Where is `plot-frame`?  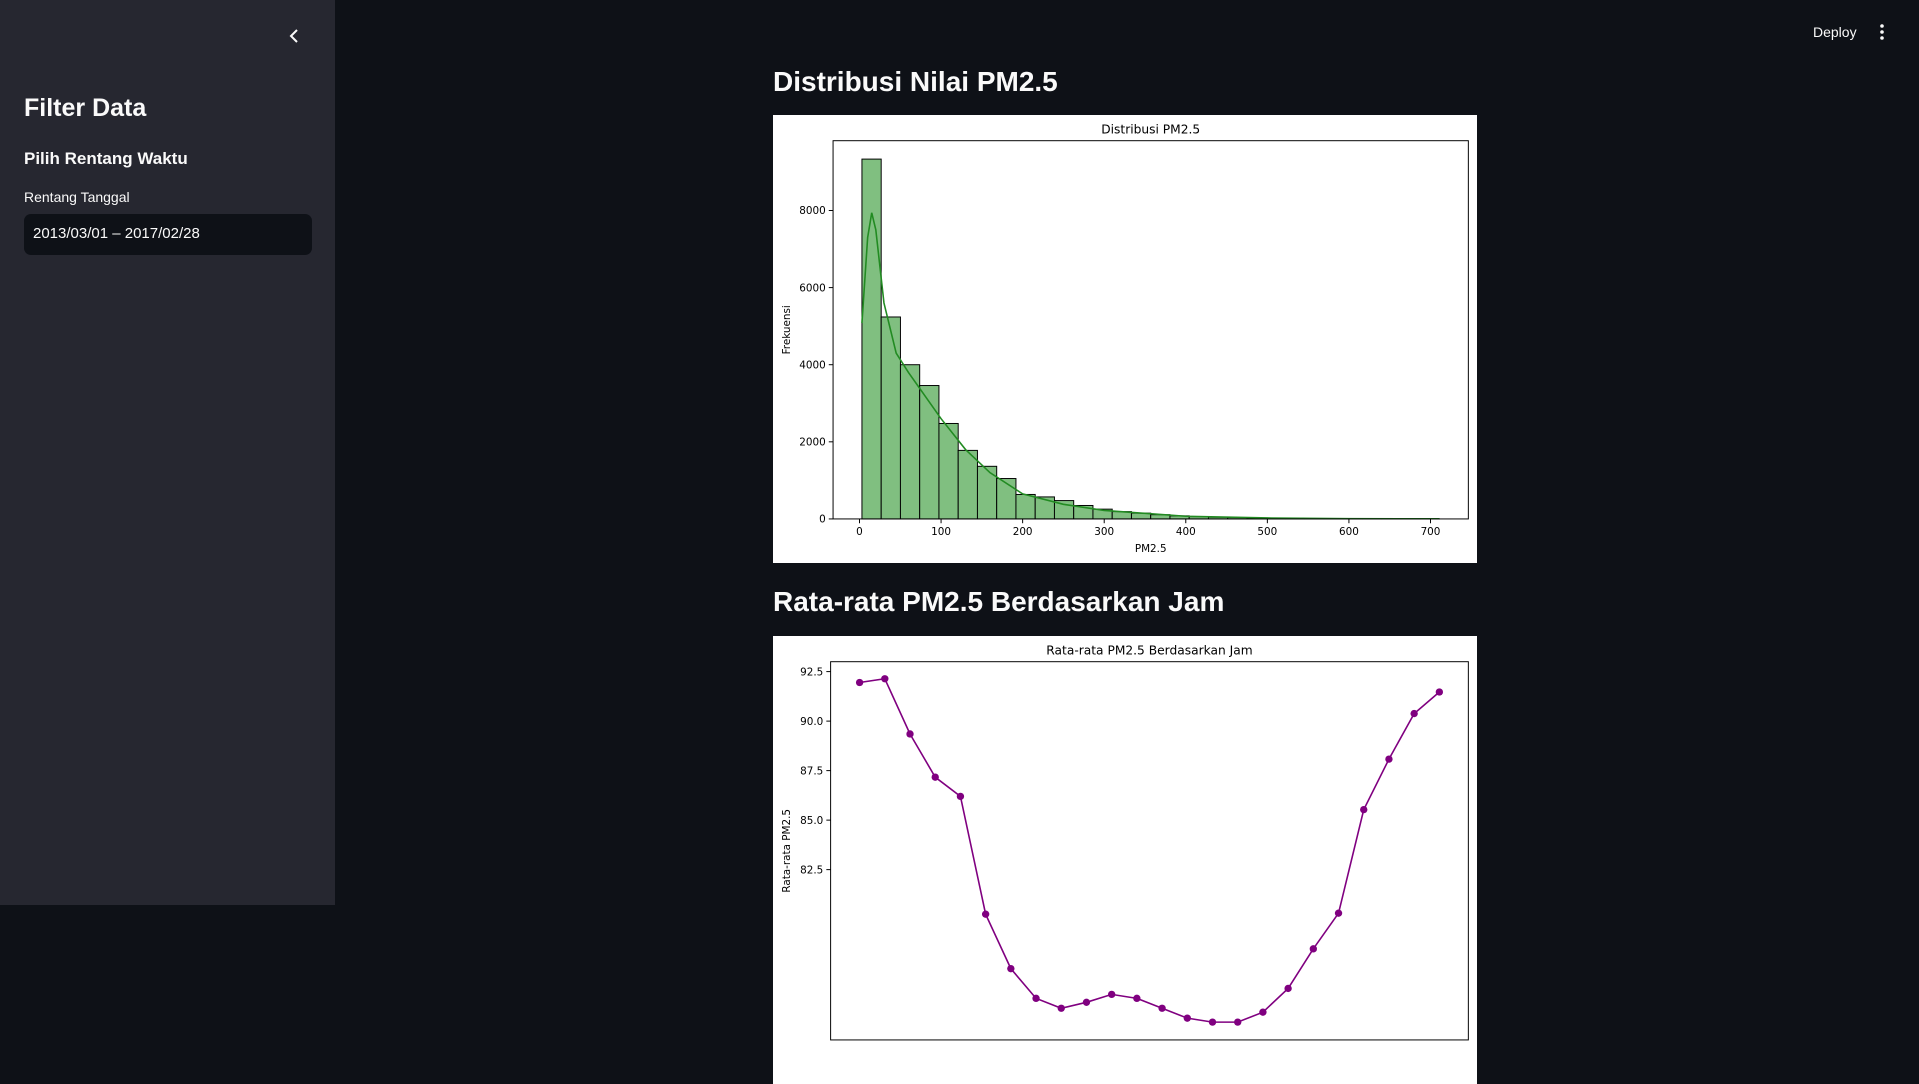
plot-frame is located at coordinates (1150, 851).